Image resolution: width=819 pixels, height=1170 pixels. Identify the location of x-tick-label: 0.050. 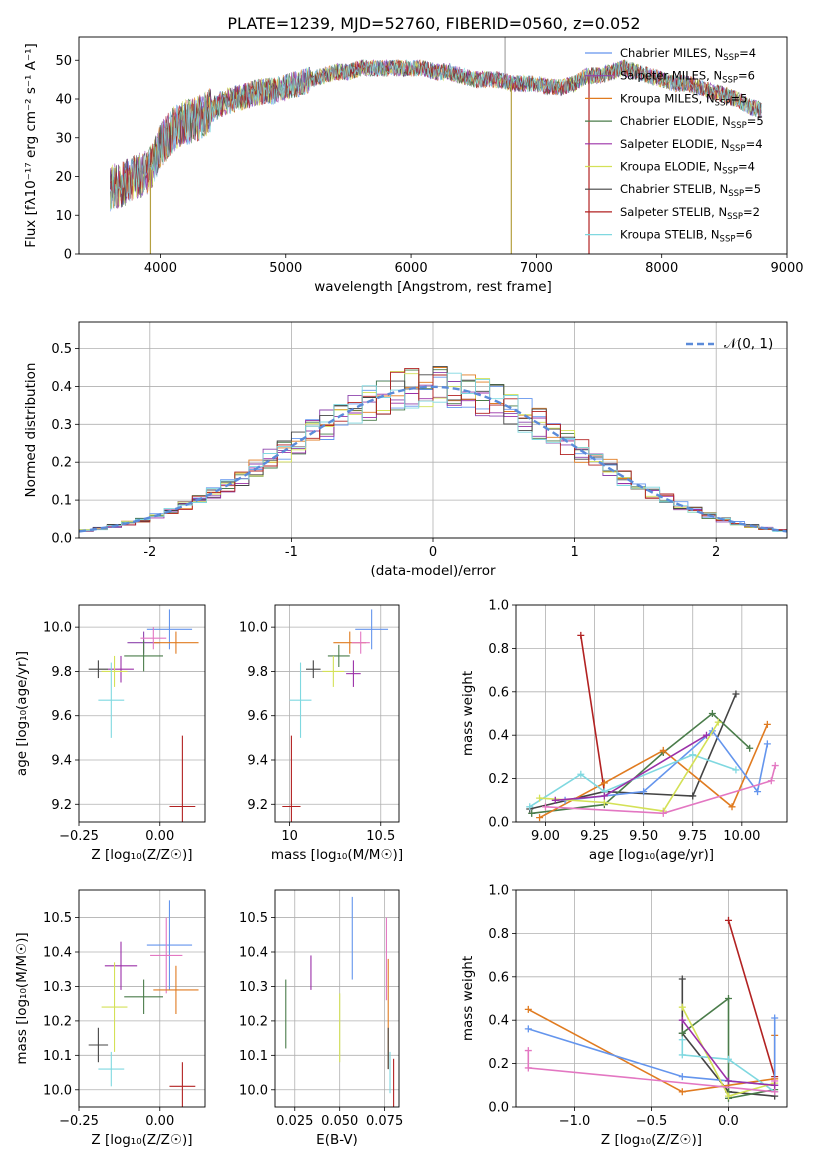
(339, 1121).